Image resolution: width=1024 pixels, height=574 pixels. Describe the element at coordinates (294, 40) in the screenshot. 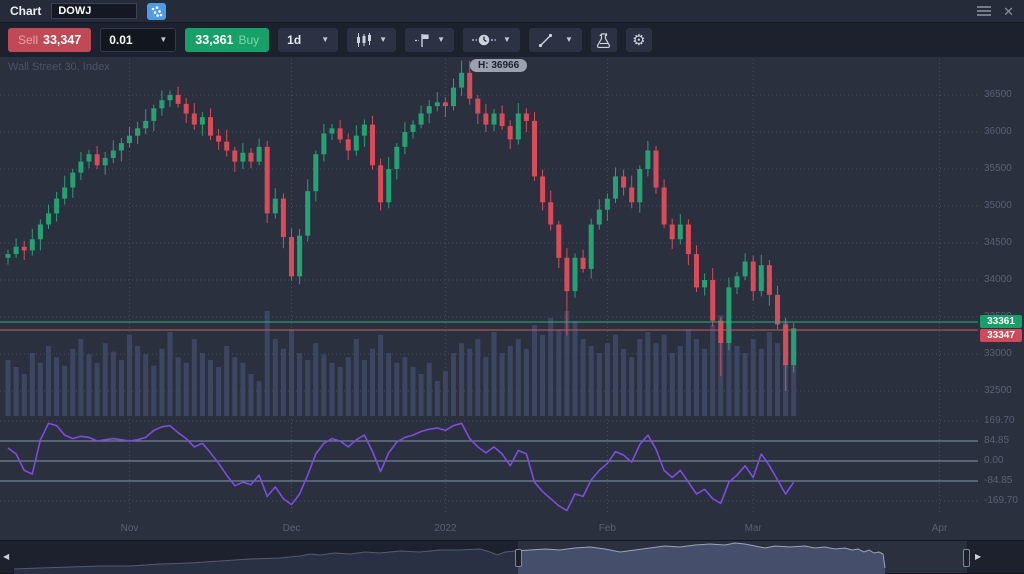

I see `timeframe-value: 1d` at that location.